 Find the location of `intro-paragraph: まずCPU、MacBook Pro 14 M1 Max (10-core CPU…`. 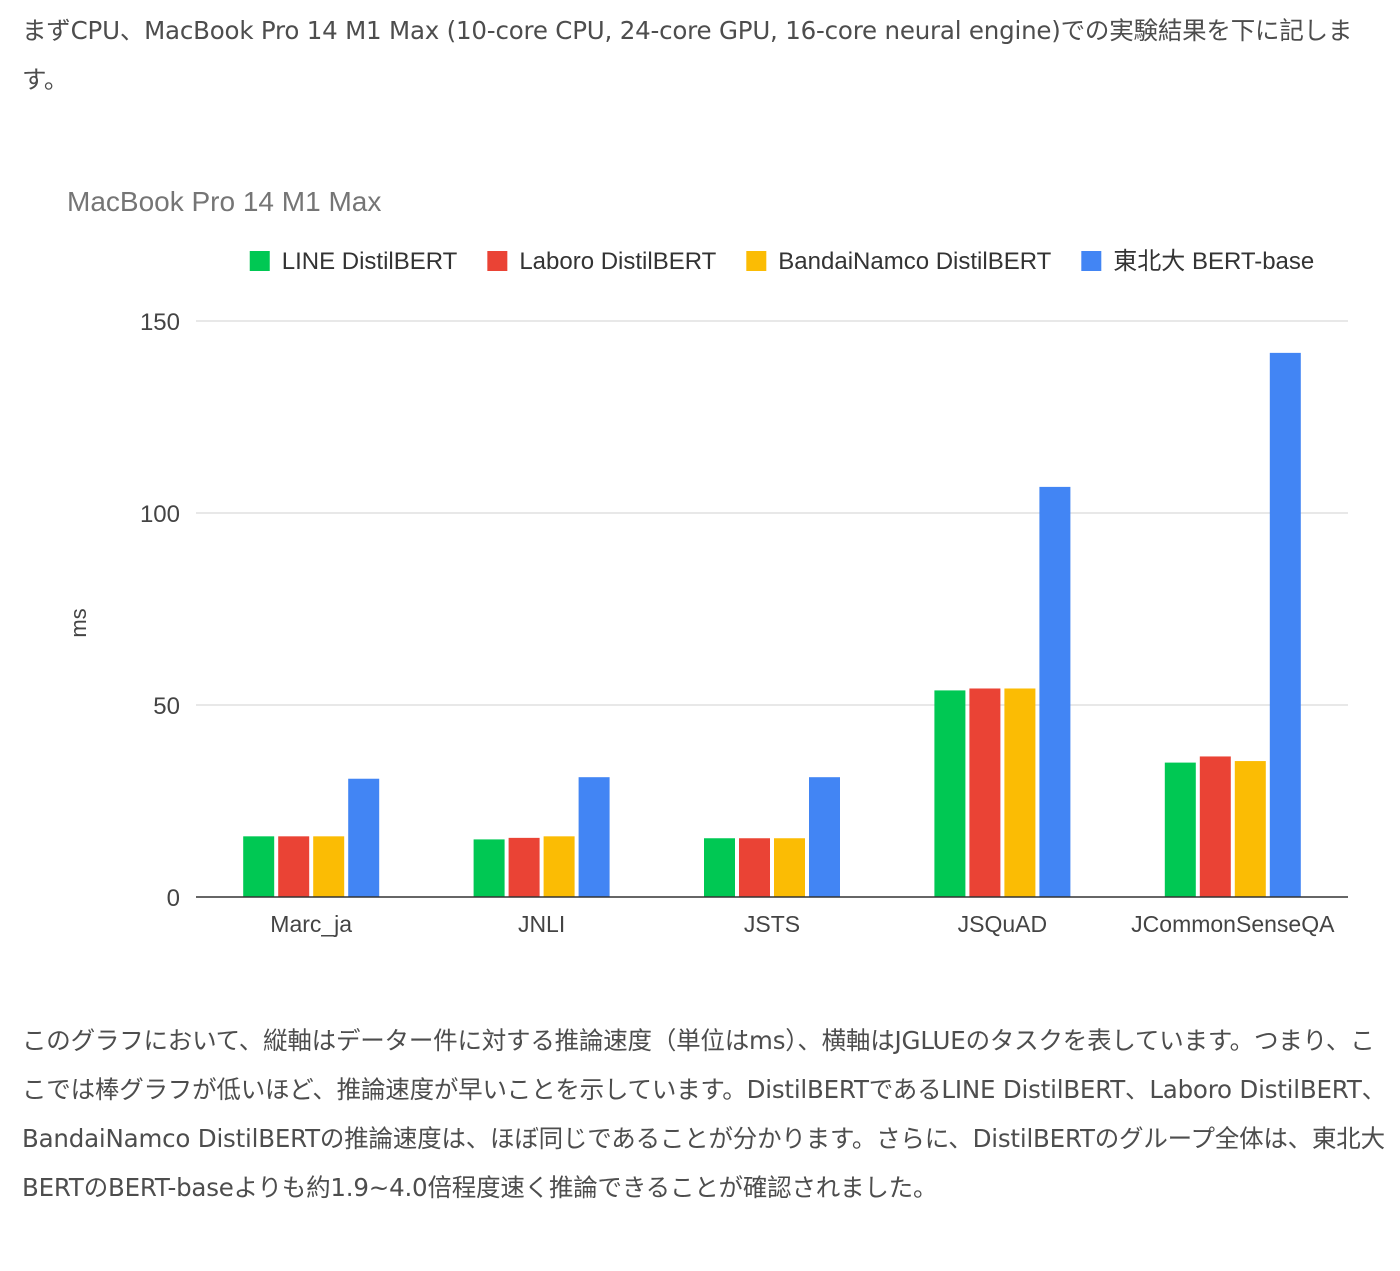

intro-paragraph: まずCPU、MacBook Pro 14 M1 Max (10-core CPU… is located at coordinates (687, 55).